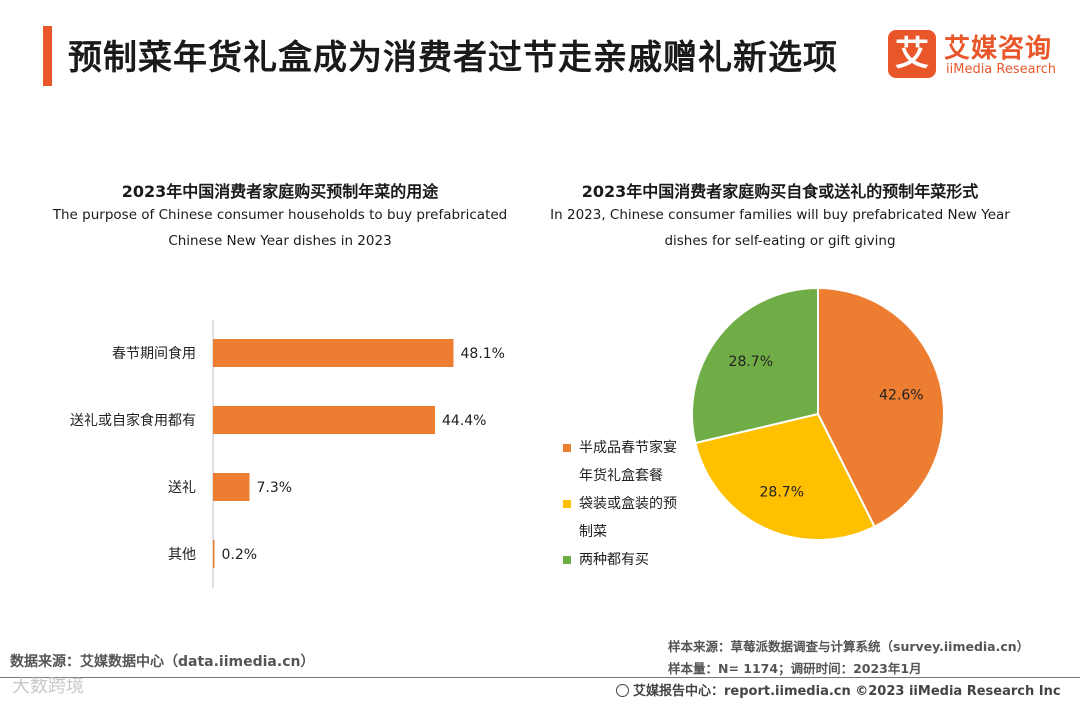 The width and height of the screenshot is (1080, 702). Describe the element at coordinates (464, 421) in the screenshot. I see `bar-value-label: 44.4%` at that location.